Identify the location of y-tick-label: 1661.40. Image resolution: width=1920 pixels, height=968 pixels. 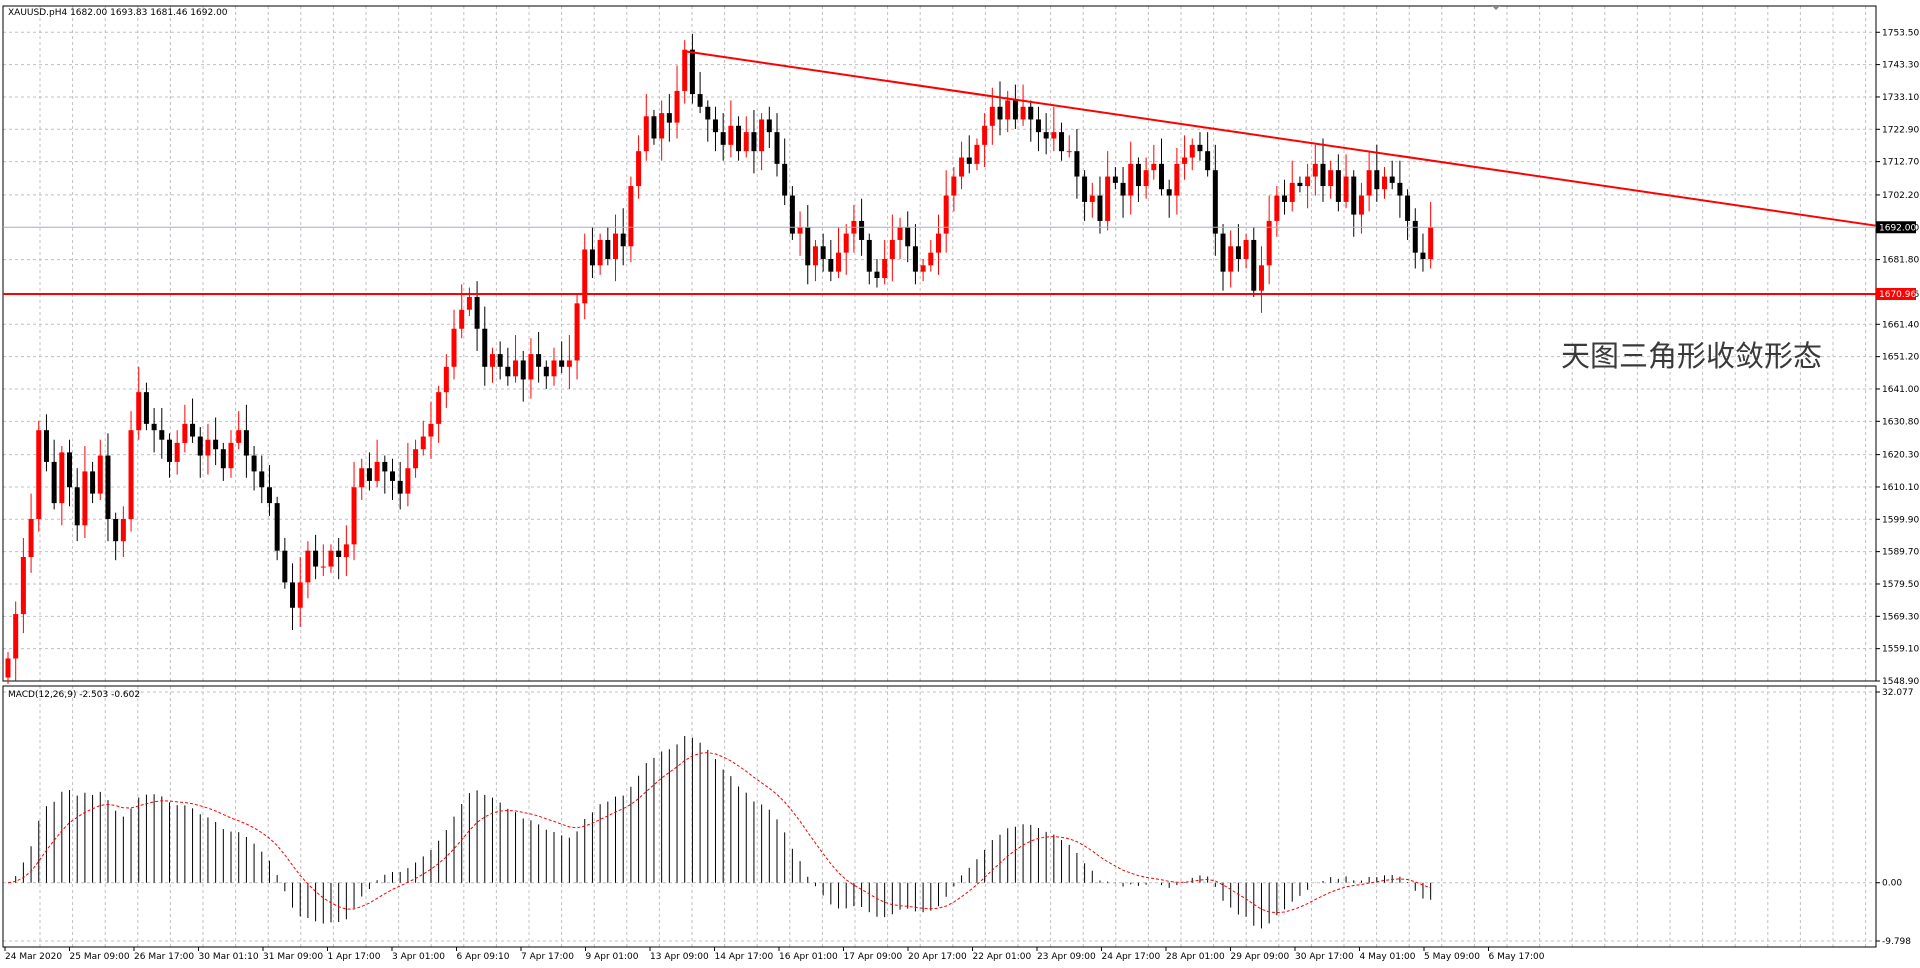
(1900, 325).